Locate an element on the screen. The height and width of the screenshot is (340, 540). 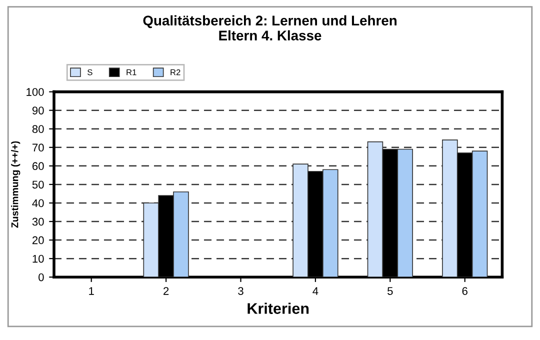
x-tick-label: 2 is located at coordinates (166, 291).